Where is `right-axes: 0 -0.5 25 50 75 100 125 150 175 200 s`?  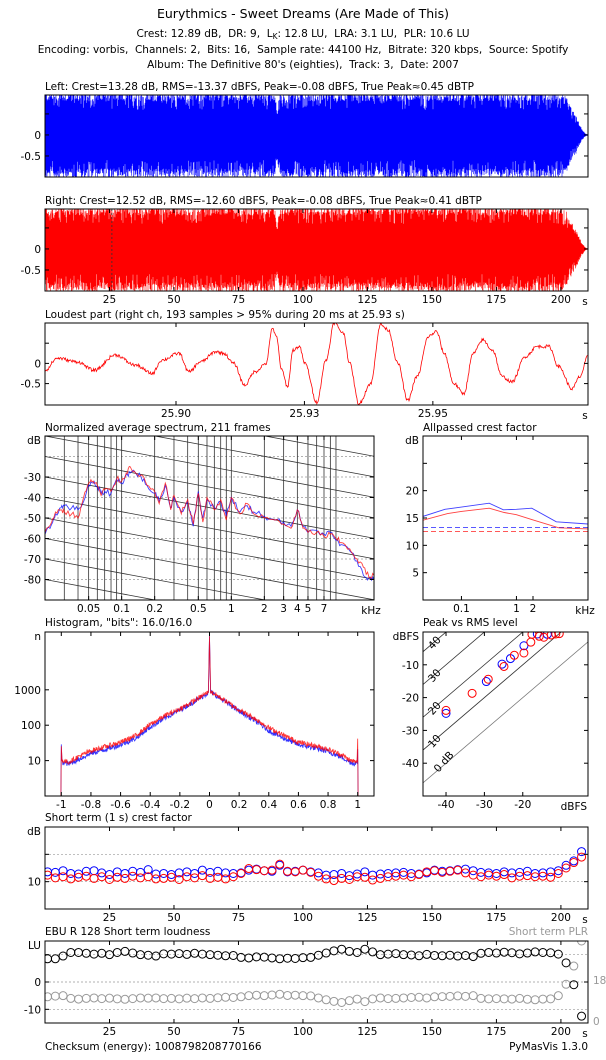
right-axes: 0 -0.5 25 50 75 100 125 150 175 200 s is located at coordinates (305, 258).